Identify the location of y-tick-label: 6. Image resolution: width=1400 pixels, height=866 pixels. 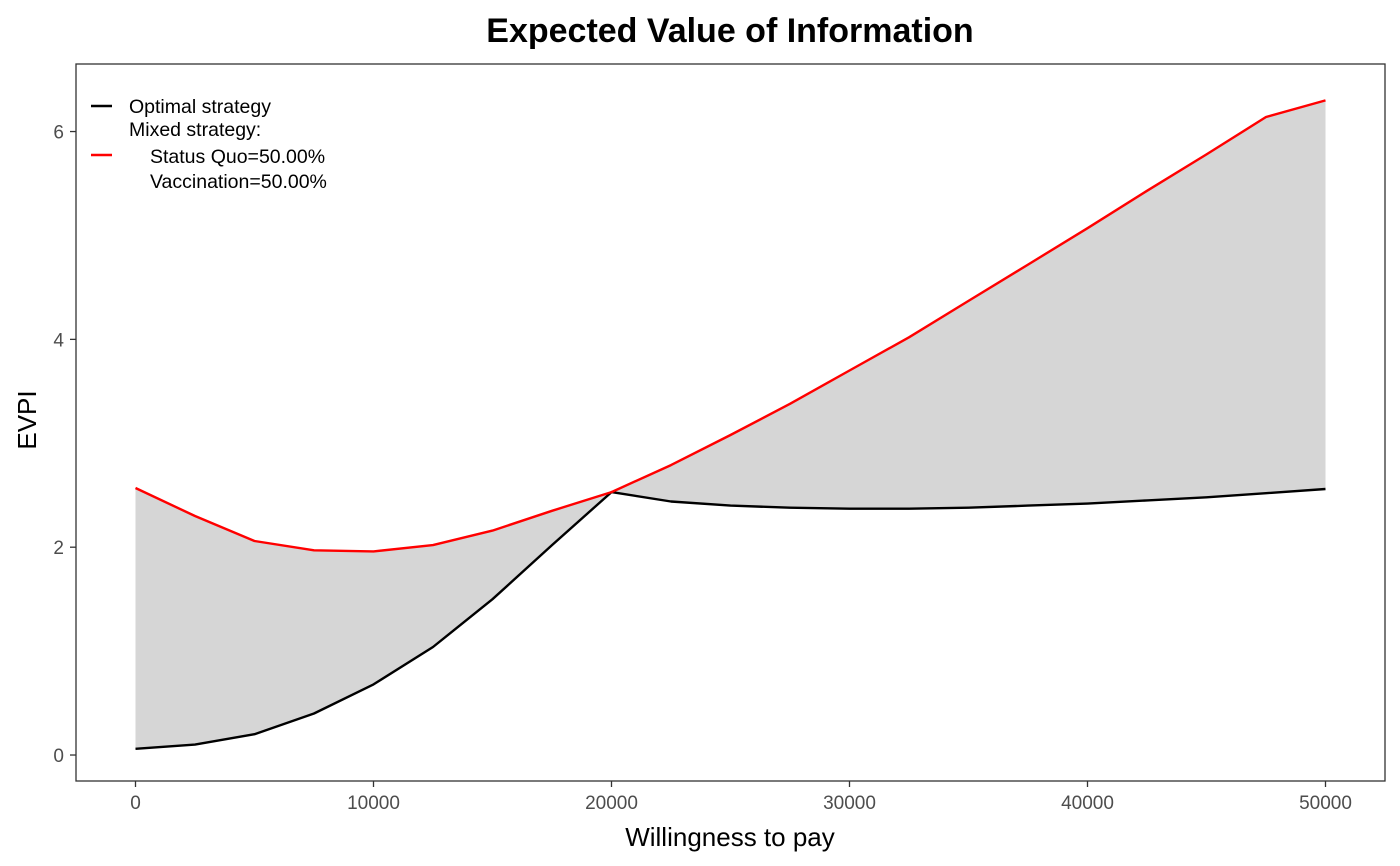
(58, 133).